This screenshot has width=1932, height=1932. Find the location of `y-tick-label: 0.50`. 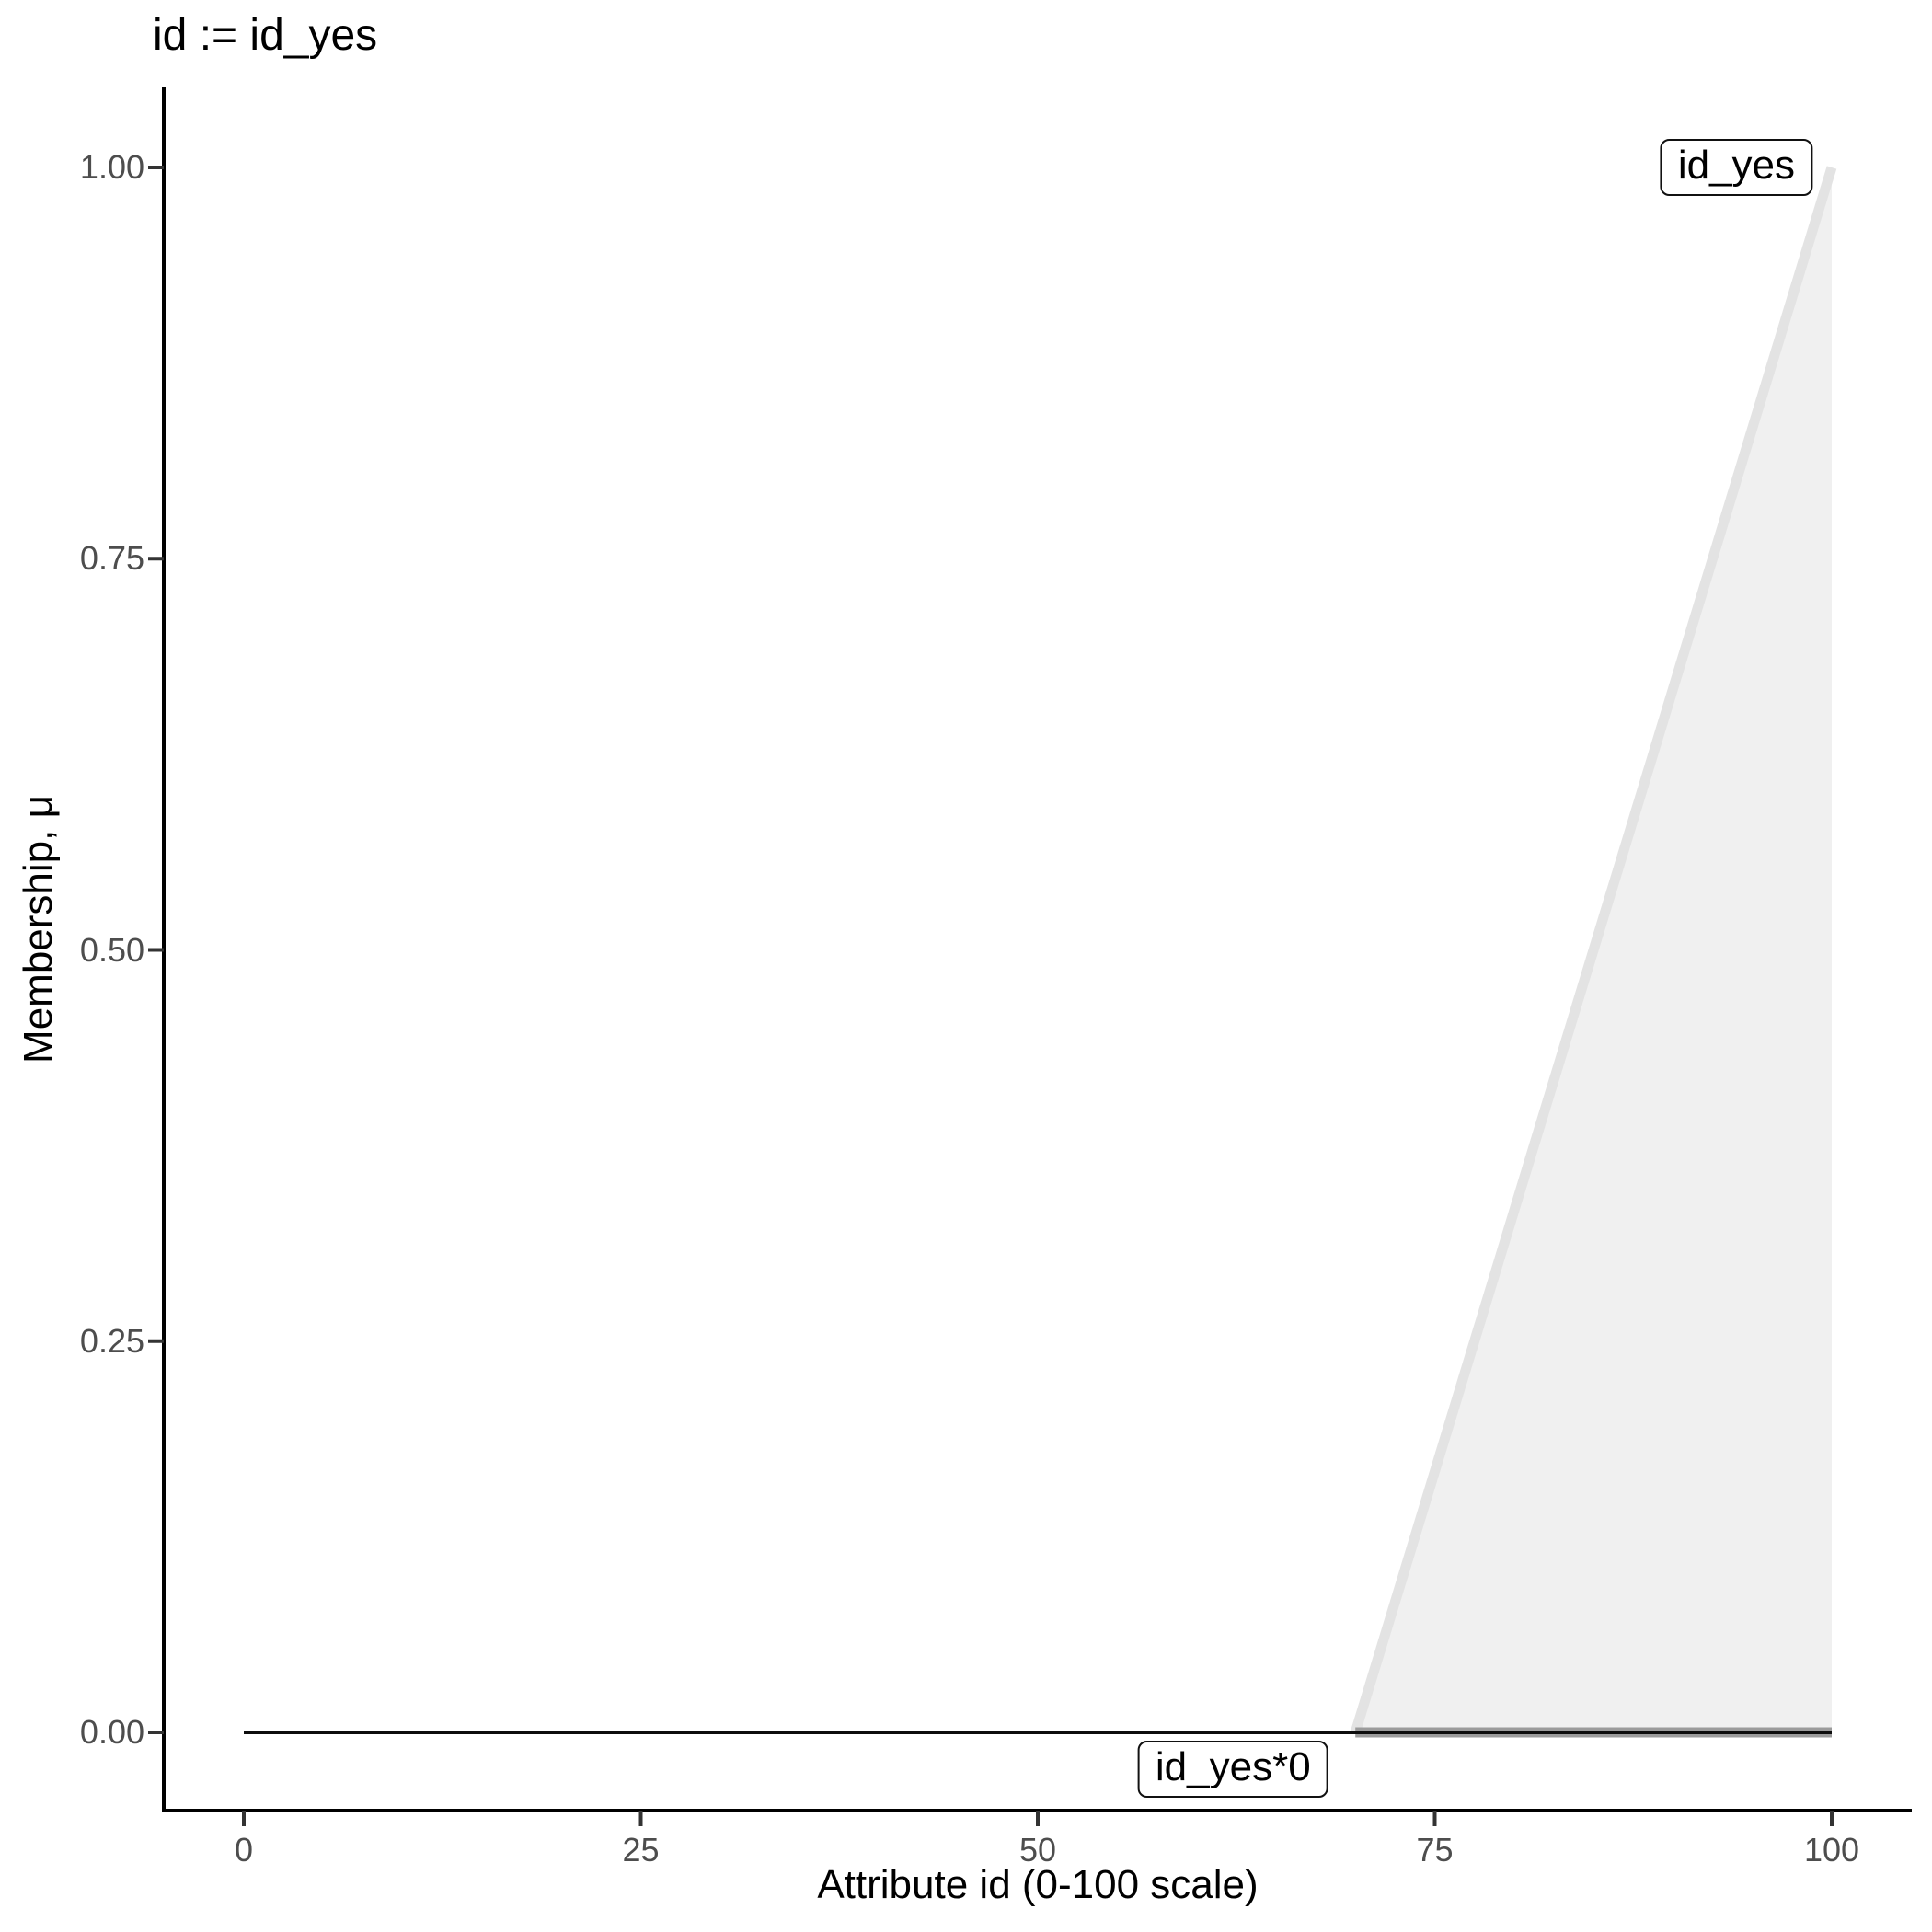

y-tick-label: 0.50 is located at coordinates (111, 949).